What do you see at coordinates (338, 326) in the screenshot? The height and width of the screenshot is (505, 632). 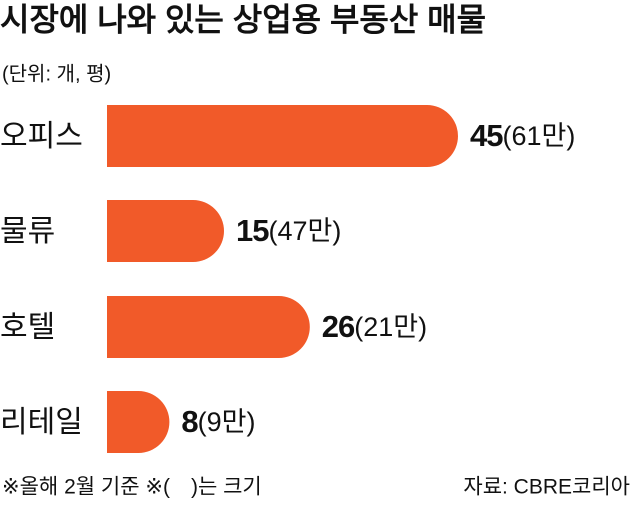 I see `value: 26` at bounding box center [338, 326].